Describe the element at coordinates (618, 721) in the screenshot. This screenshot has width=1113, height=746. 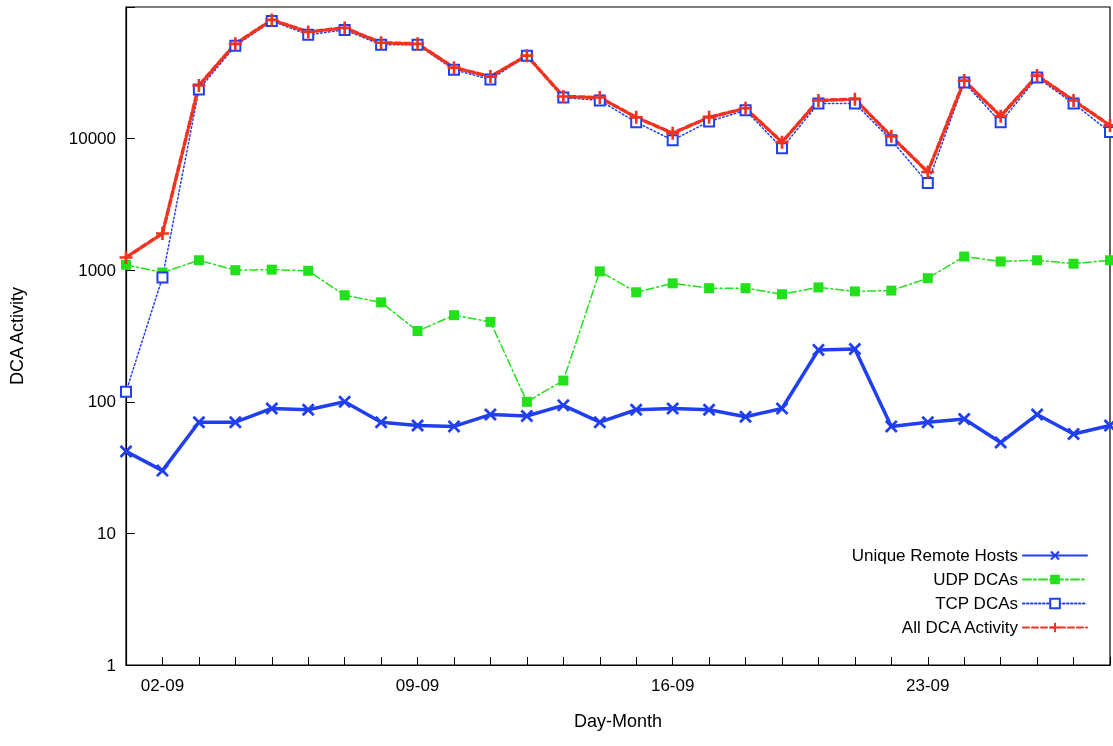
I see `x-axis-title: Day-Month` at that location.